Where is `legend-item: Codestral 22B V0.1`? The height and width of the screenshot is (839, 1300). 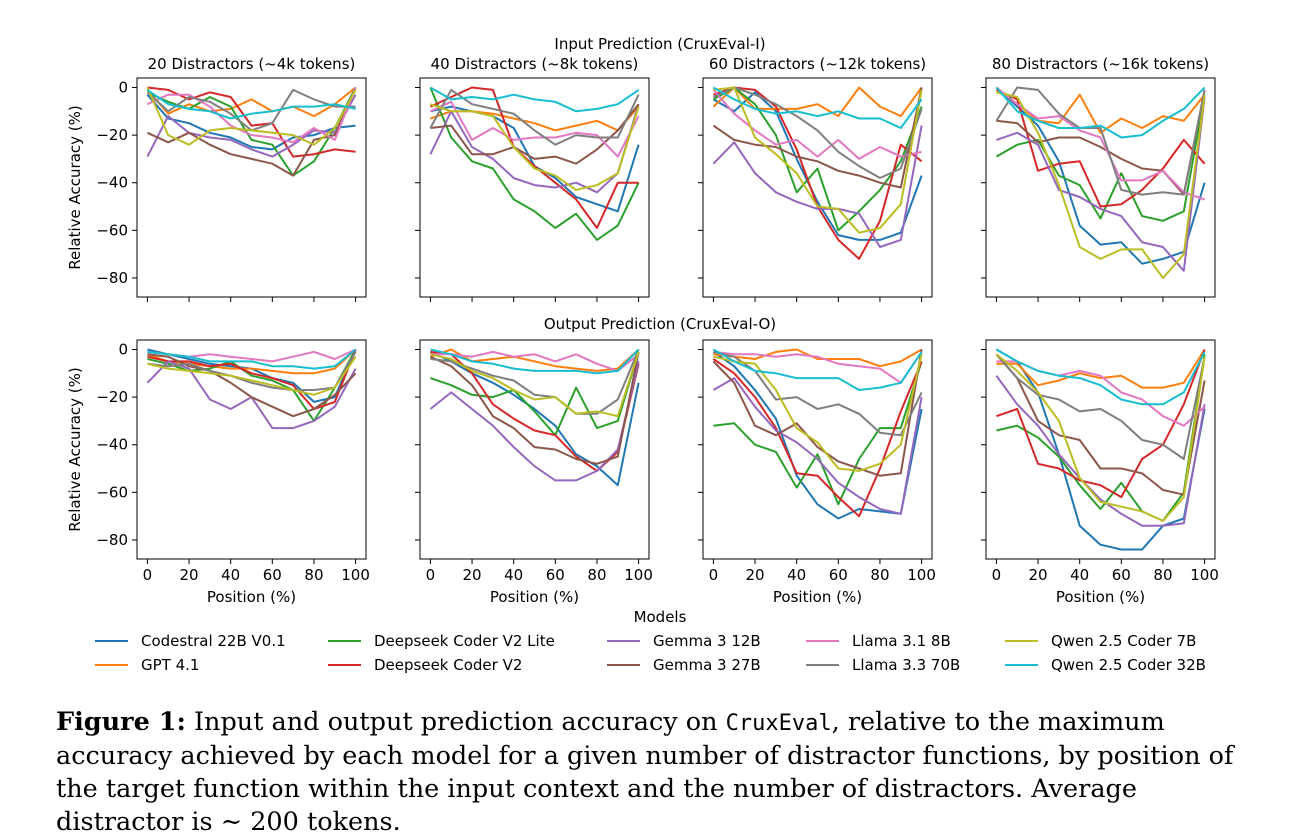 legend-item: Codestral 22B V0.1 is located at coordinates (190, 641).